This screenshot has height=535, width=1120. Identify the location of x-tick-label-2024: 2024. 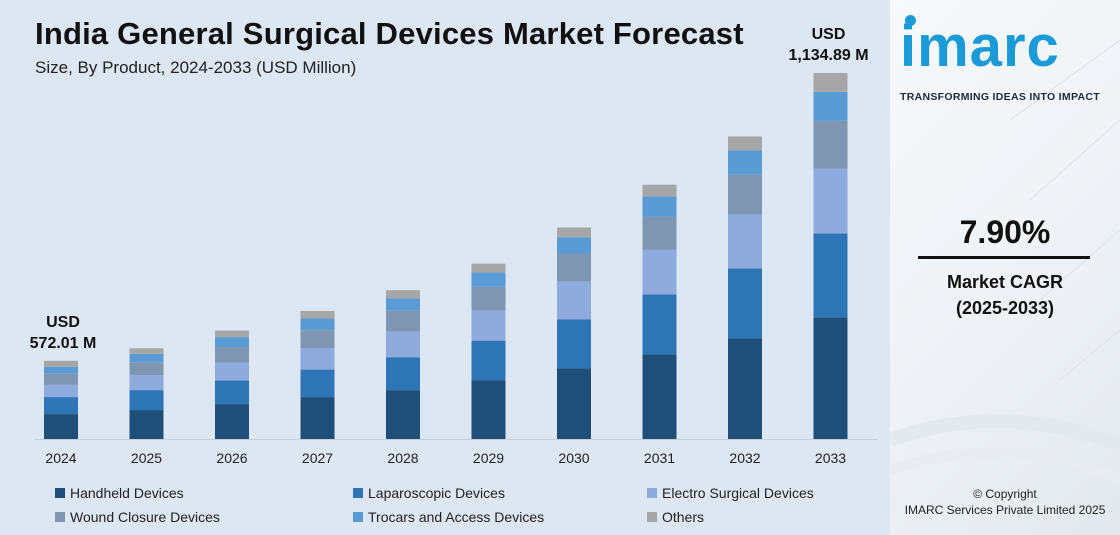
(60, 458).